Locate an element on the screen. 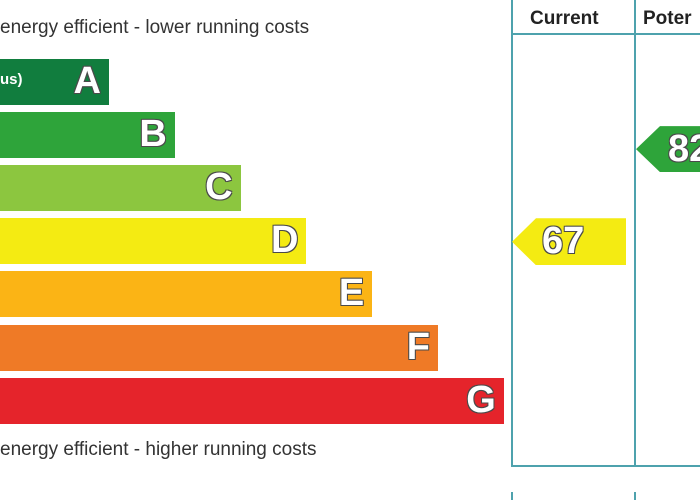  top-caption: energy efficient - lower running costs is located at coordinates (155, 27).